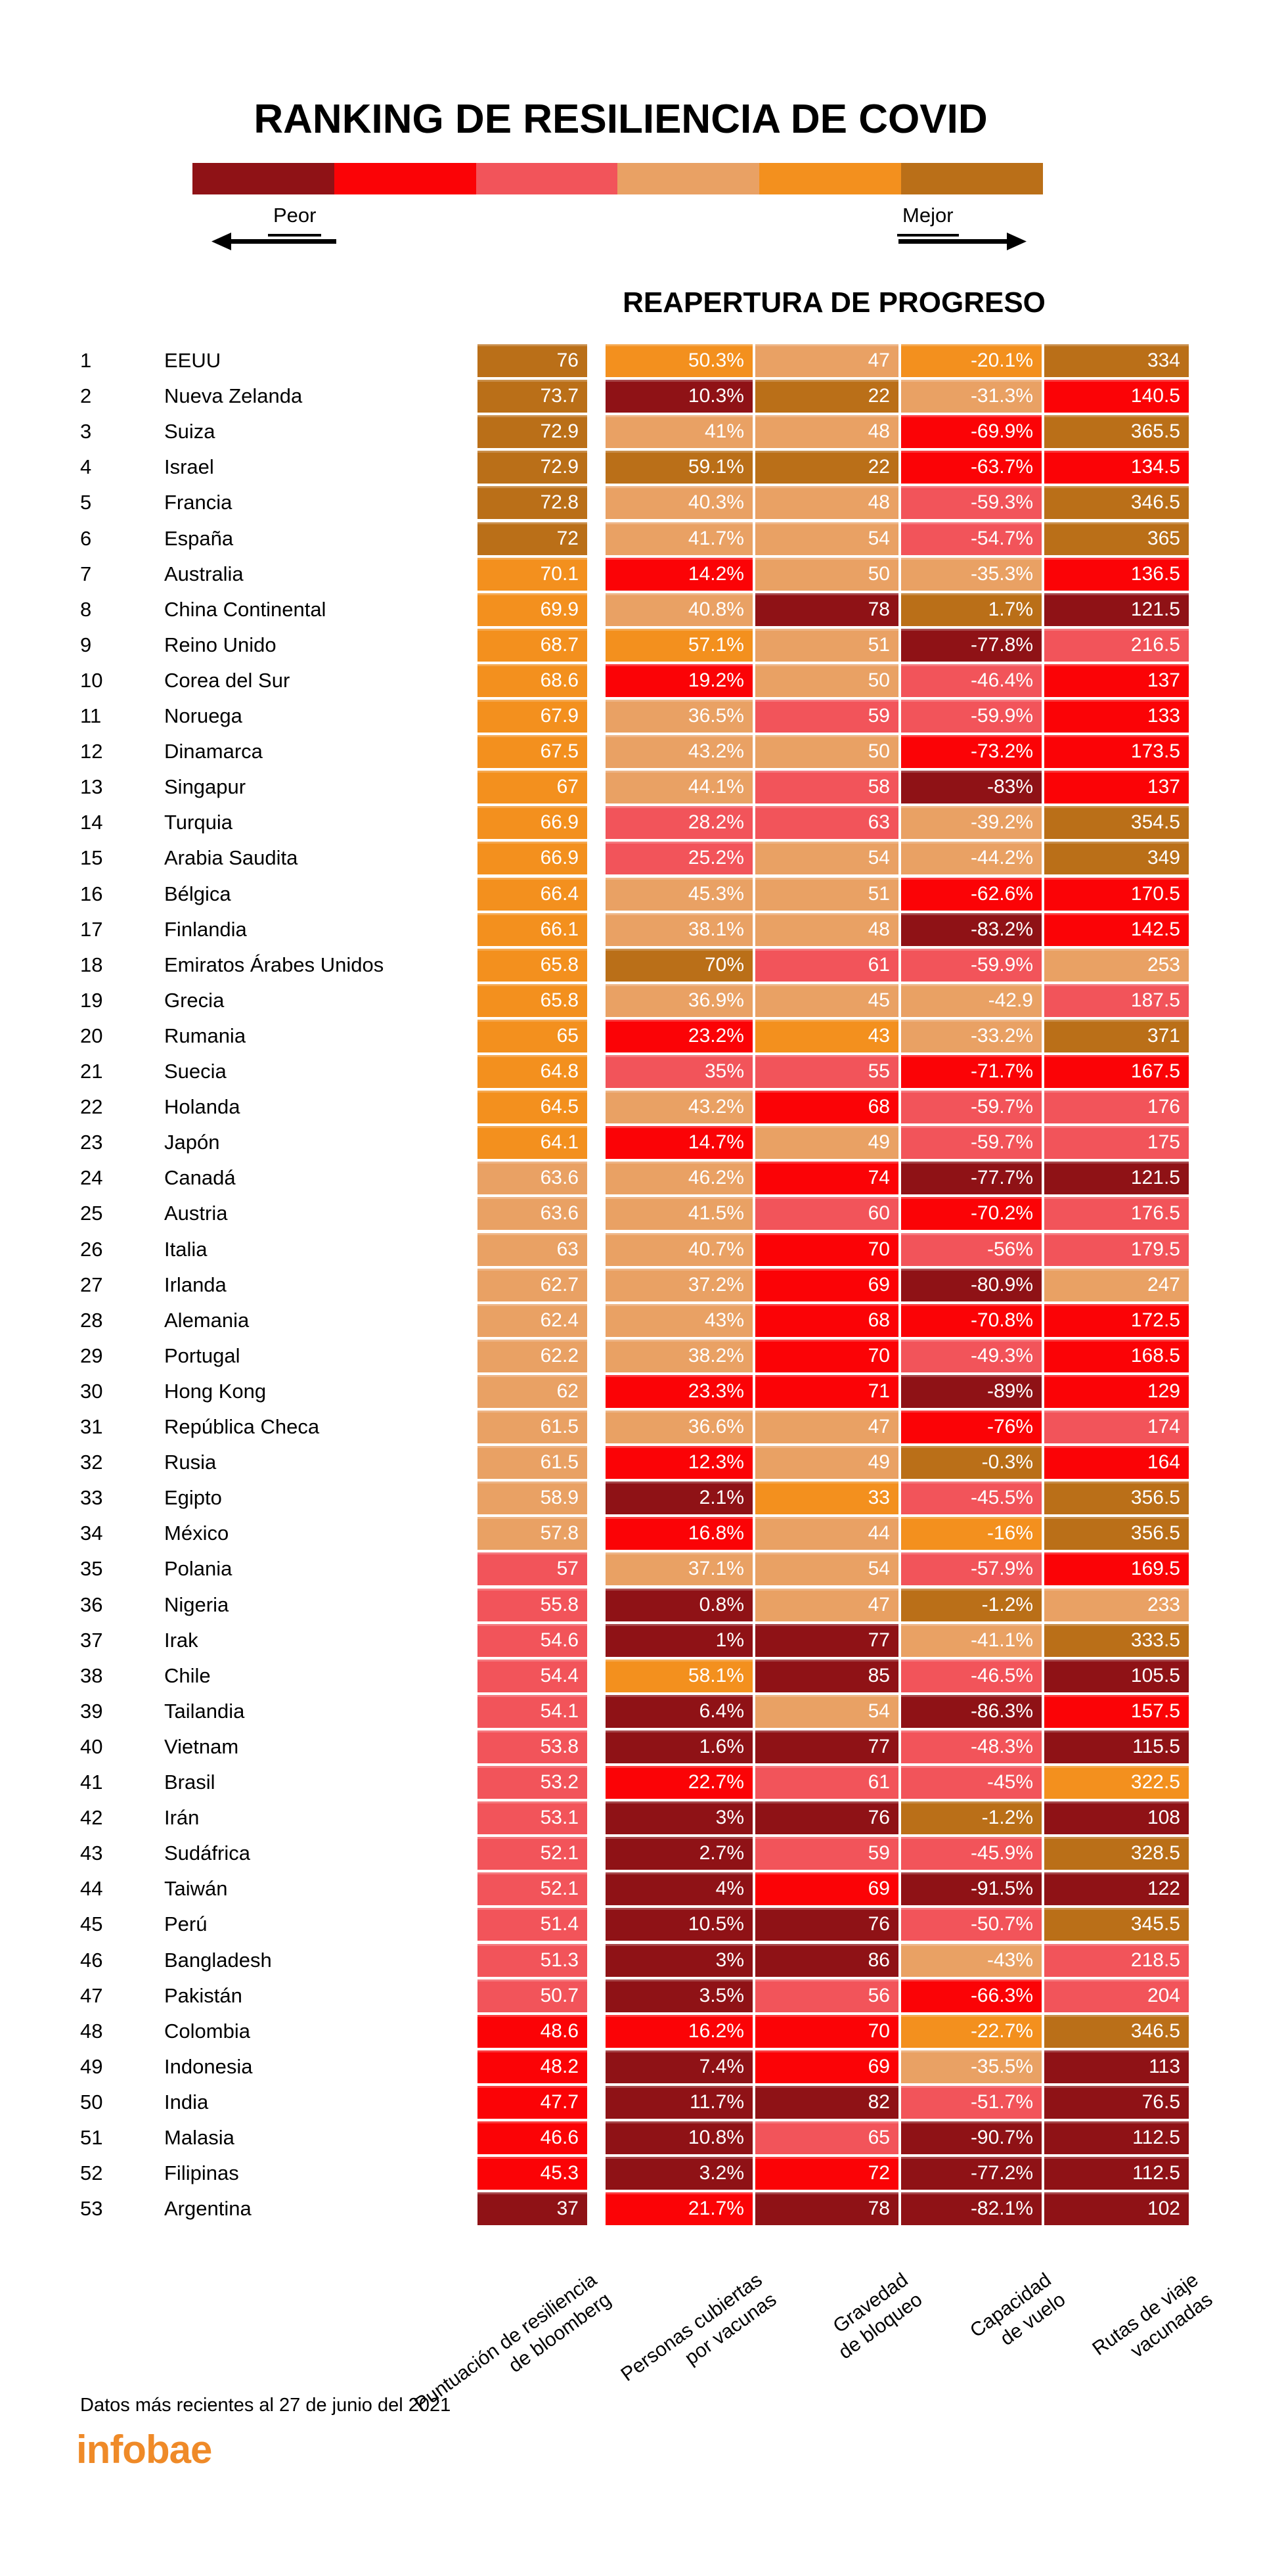 This screenshot has width=1261, height=2576. Describe the element at coordinates (532, 2102) in the screenshot. I see `value-cell: 47.7` at that location.